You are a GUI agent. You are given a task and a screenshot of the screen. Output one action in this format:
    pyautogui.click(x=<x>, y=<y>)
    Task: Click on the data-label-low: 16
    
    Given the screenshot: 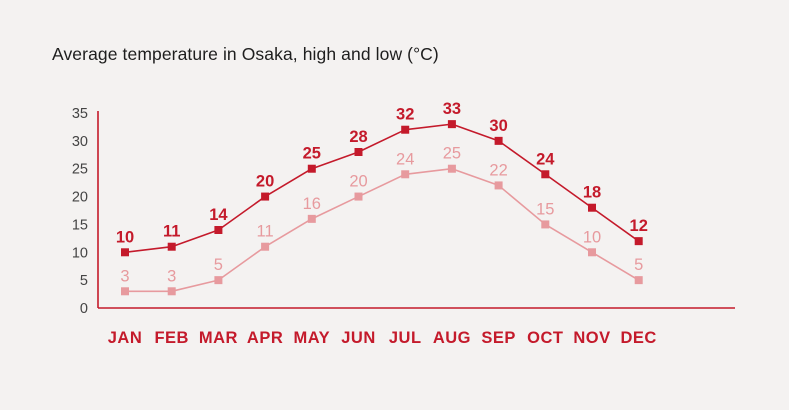 What is the action you would take?
    pyautogui.click(x=312, y=204)
    